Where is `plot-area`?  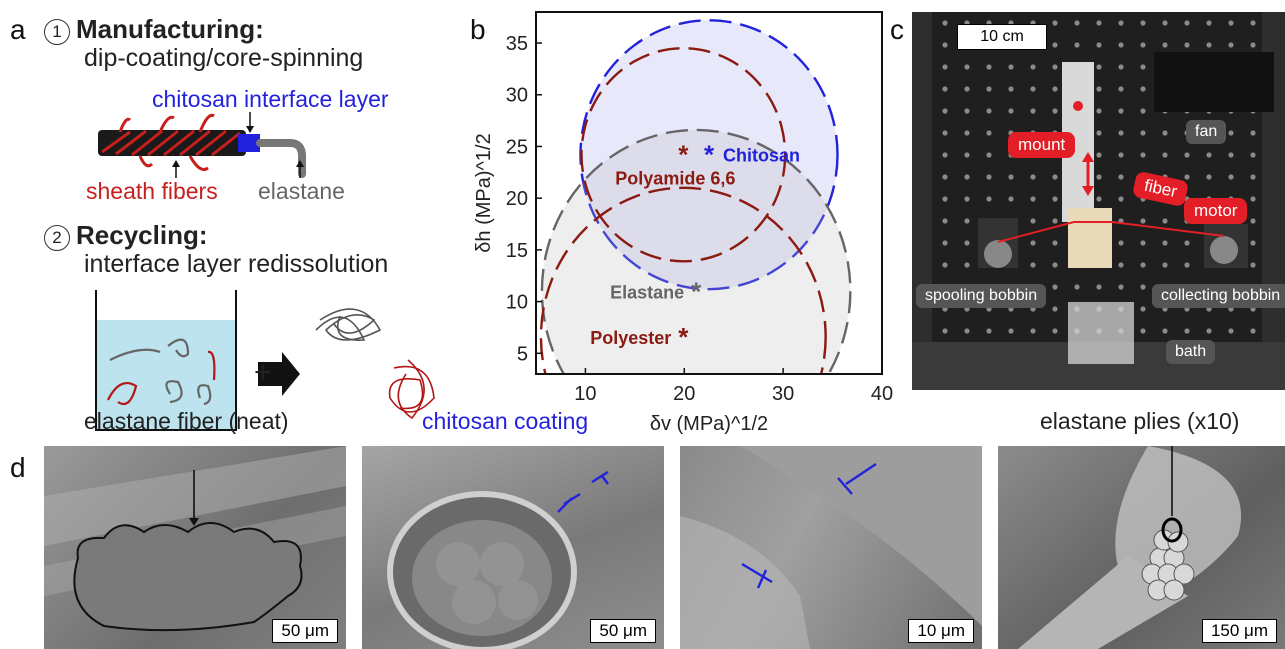 plot-area is located at coordinates (695, 196).